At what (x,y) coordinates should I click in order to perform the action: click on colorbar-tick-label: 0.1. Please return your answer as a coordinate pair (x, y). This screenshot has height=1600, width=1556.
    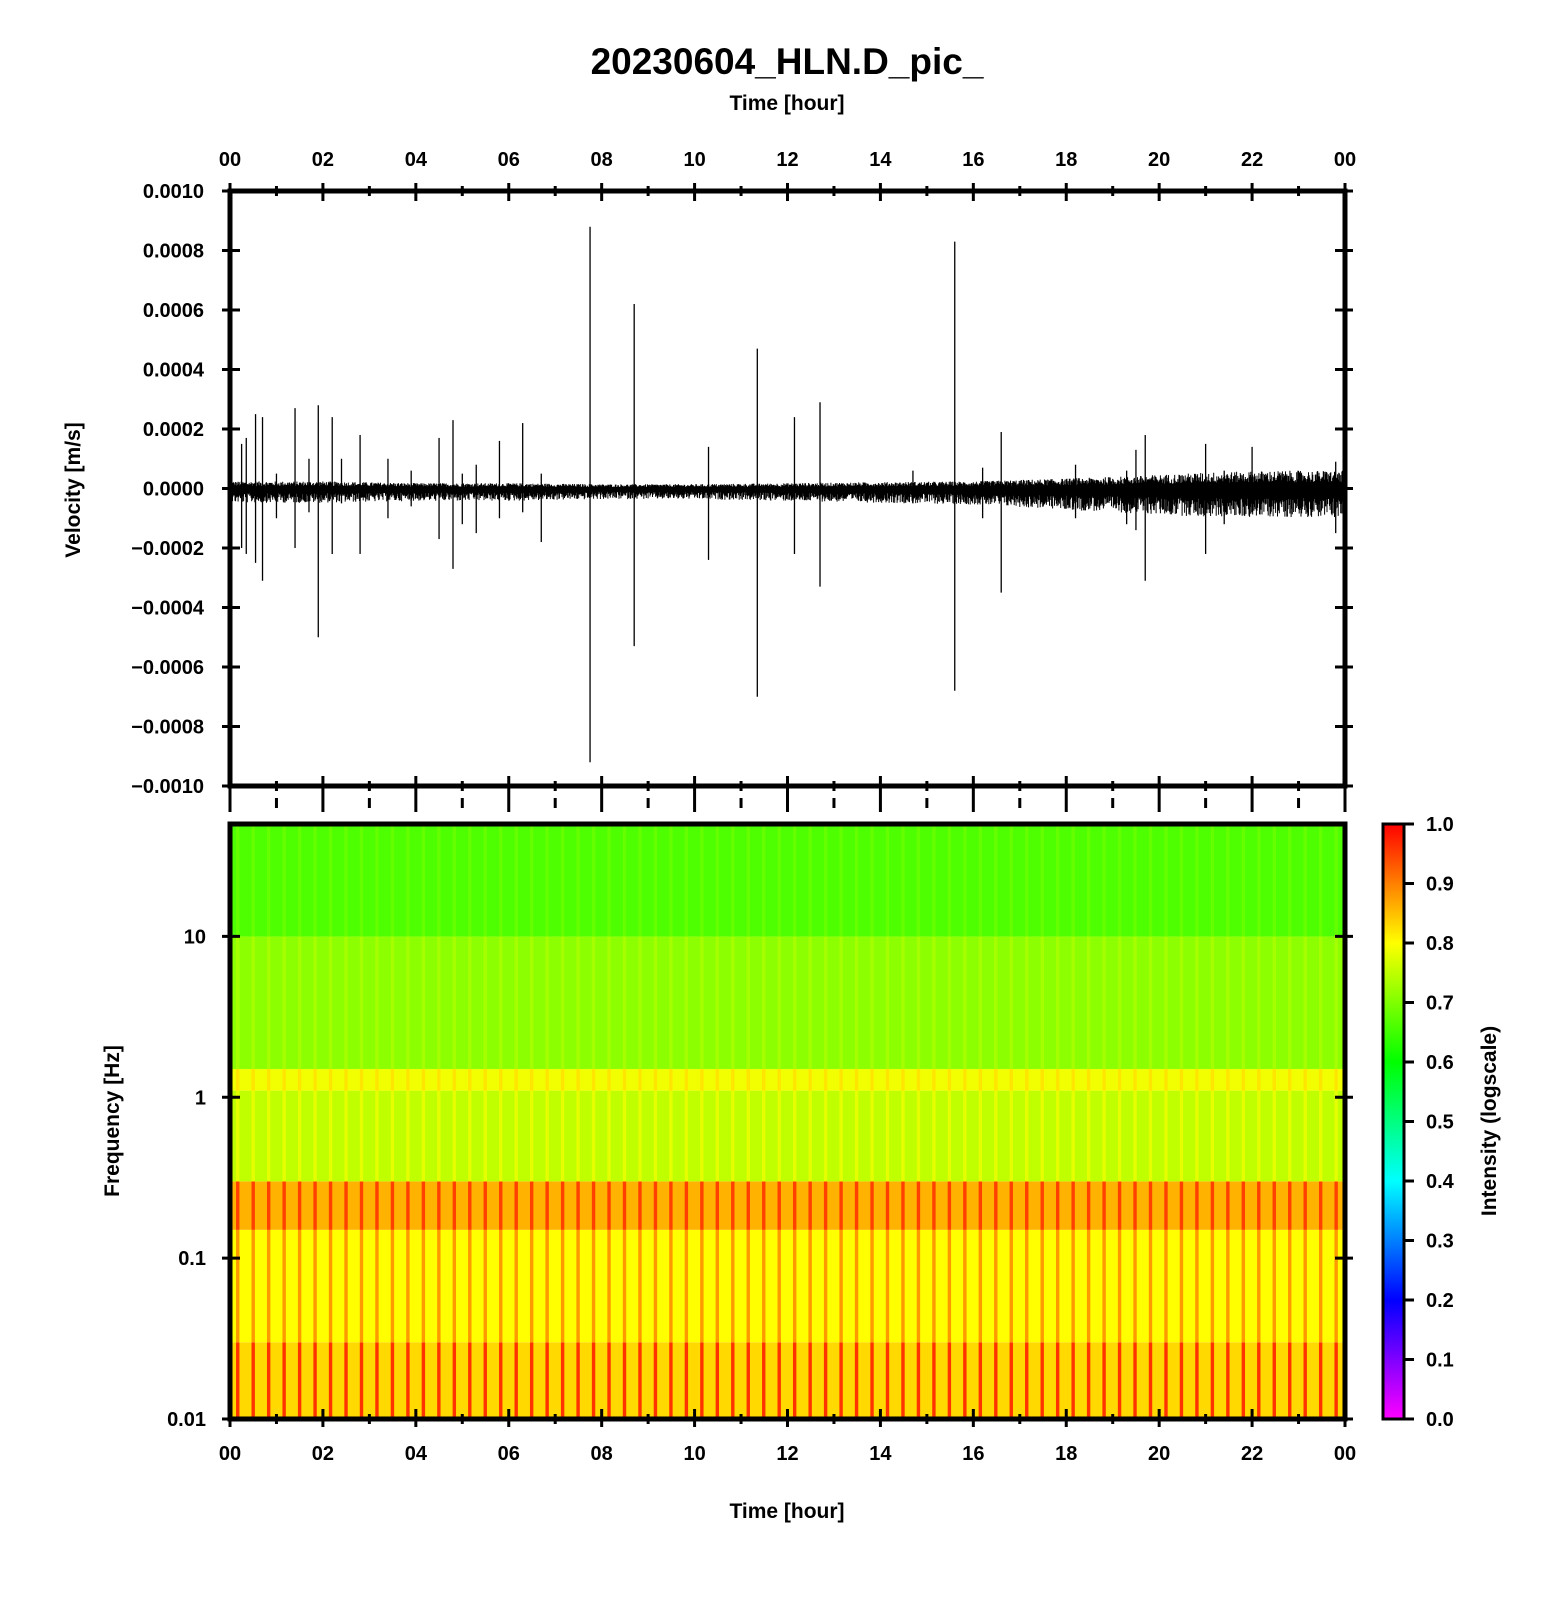
    Looking at the image, I should click on (1440, 1361).